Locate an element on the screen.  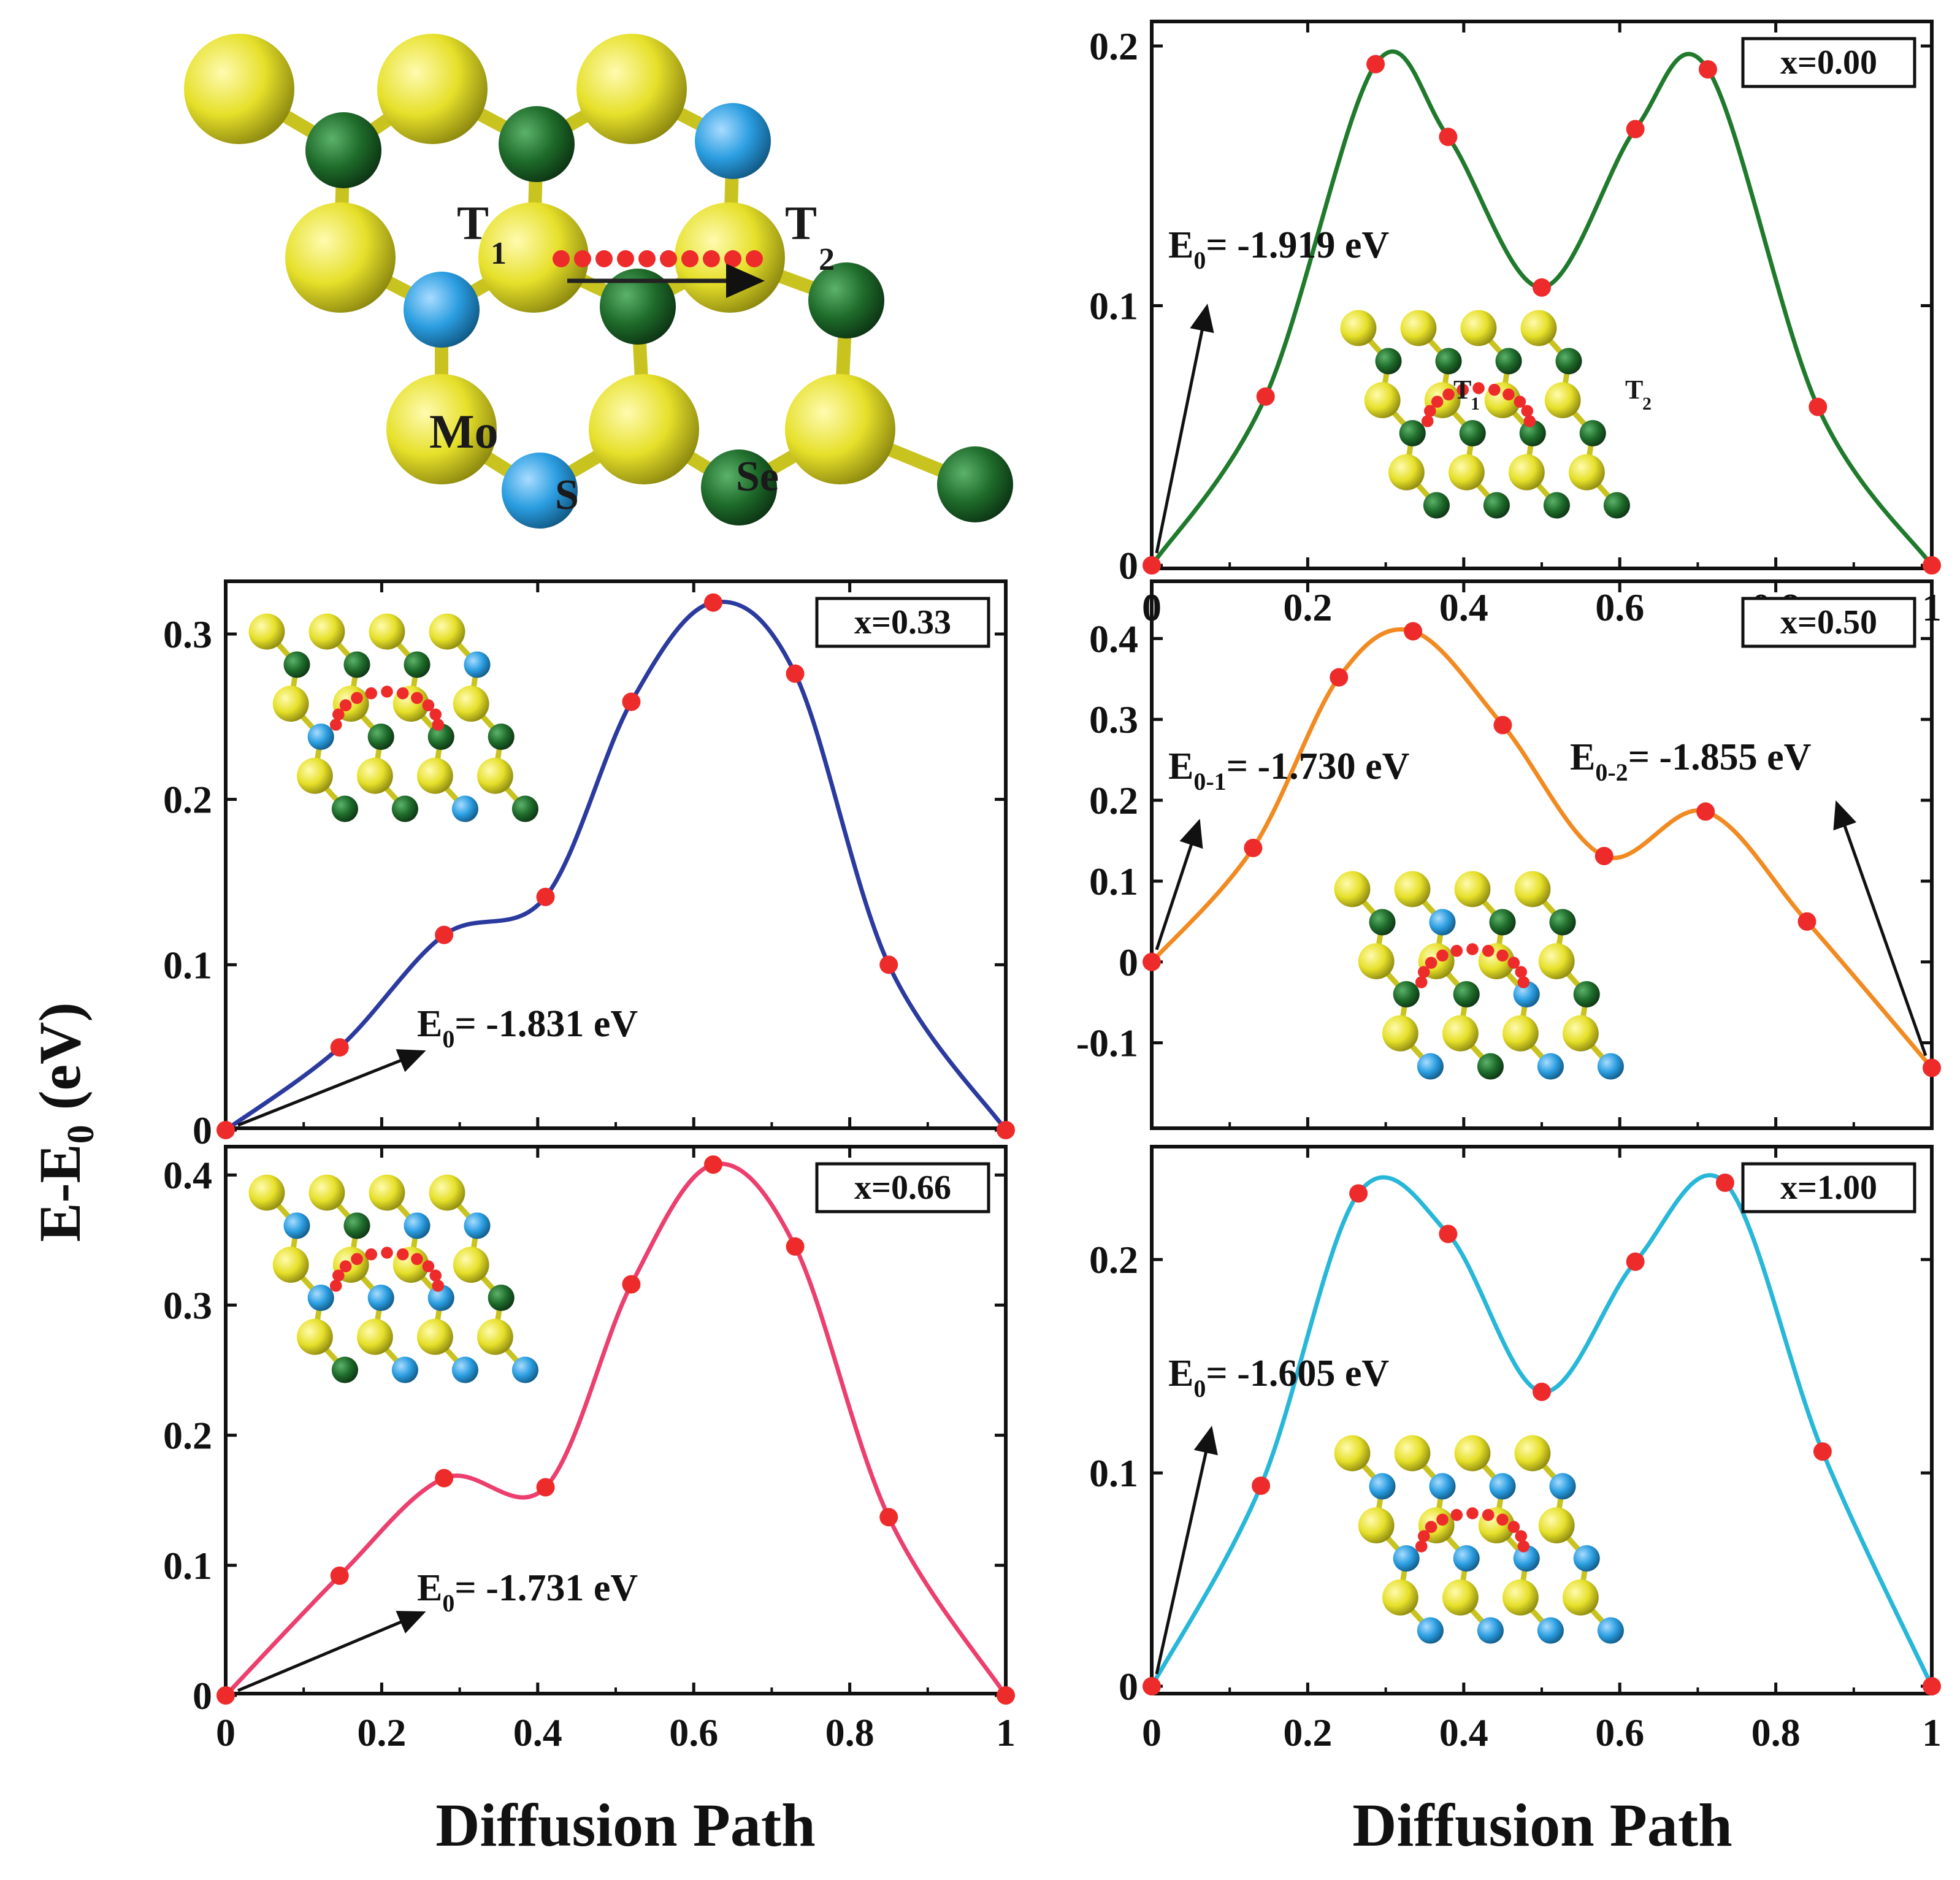
inset-t1-label: T is located at coordinates (1462, 390).